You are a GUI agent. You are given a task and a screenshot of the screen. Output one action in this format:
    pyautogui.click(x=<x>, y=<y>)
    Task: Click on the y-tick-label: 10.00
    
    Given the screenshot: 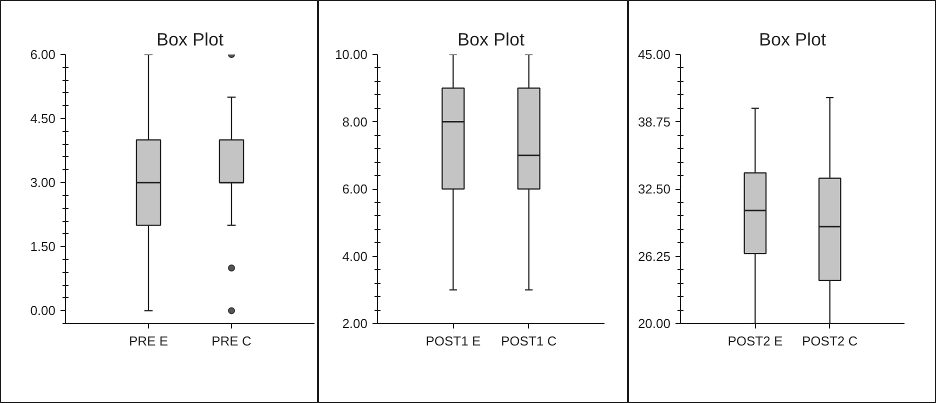 What is the action you would take?
    pyautogui.click(x=351, y=54)
    